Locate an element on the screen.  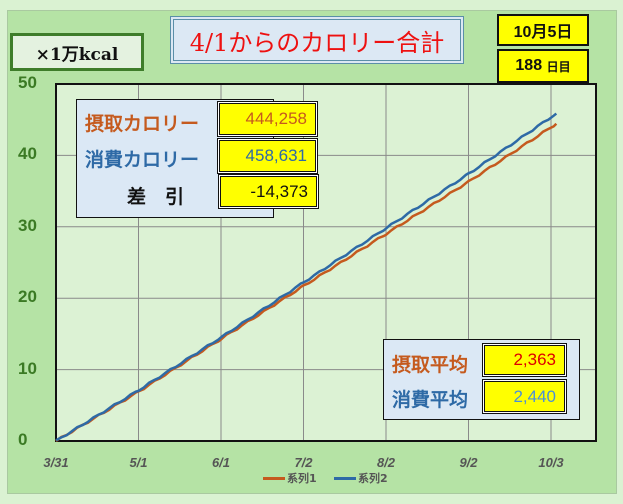
x-tick-label: 8/2 is located at coordinates (386, 462).